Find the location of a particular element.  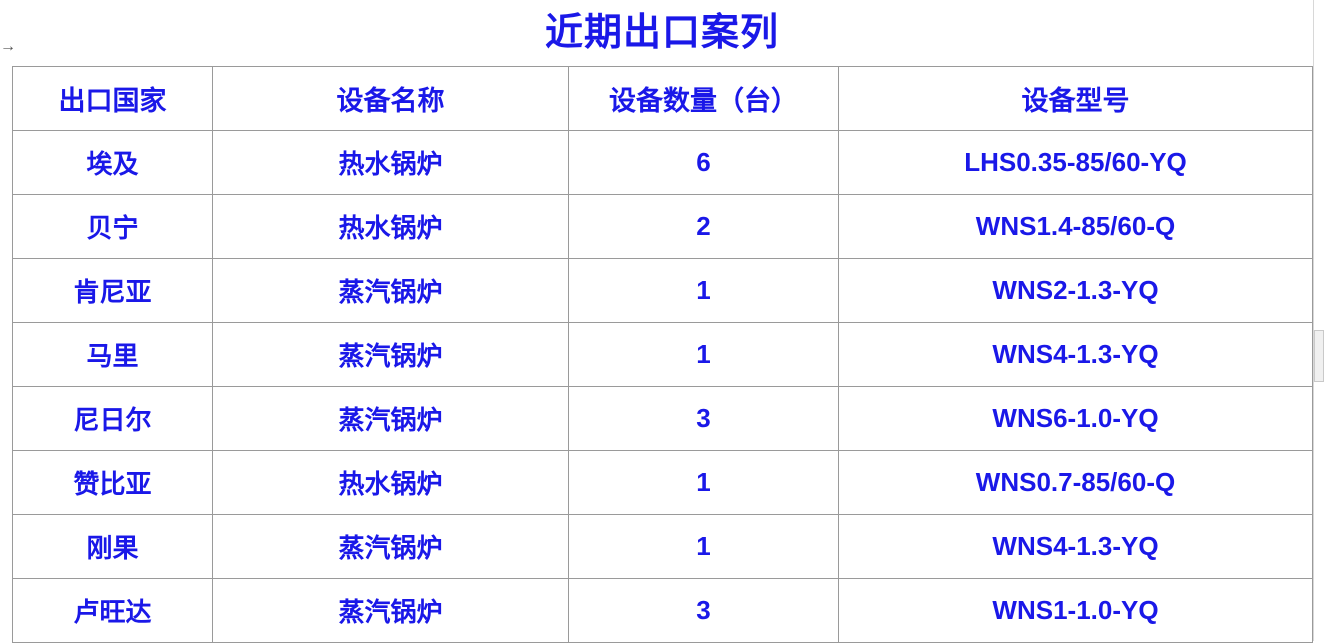

scroll-right-arrow-icon: → is located at coordinates (8, 47).